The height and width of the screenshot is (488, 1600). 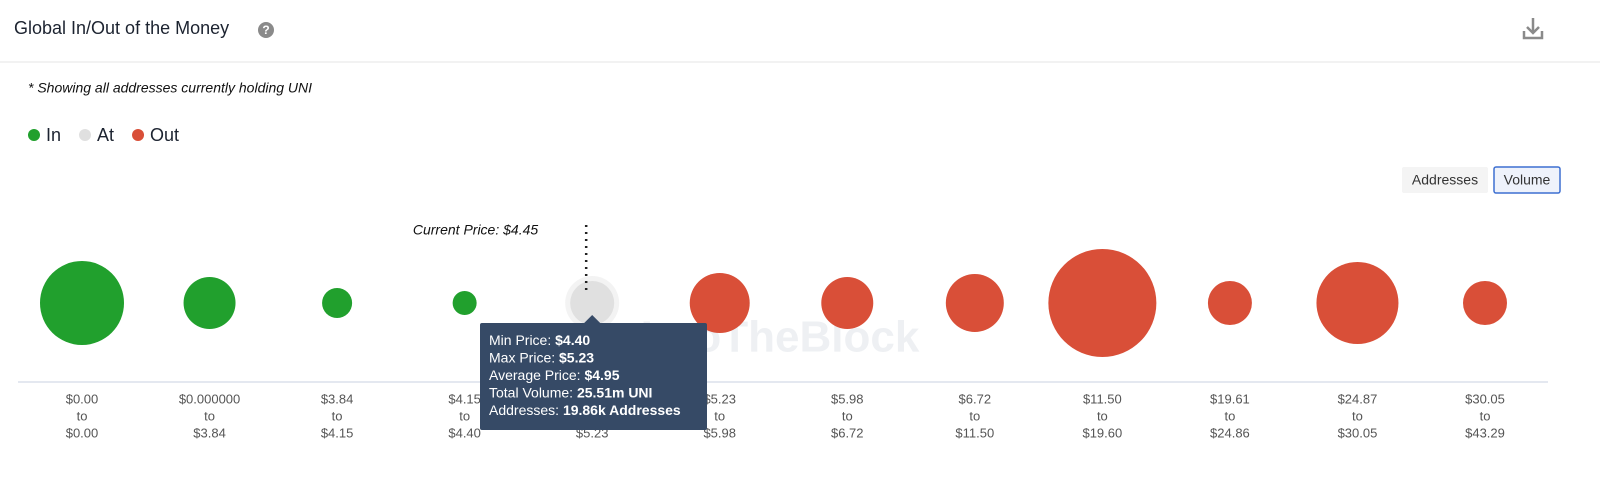 I want to click on x-tick-to: $3.84, so click(x=209, y=432).